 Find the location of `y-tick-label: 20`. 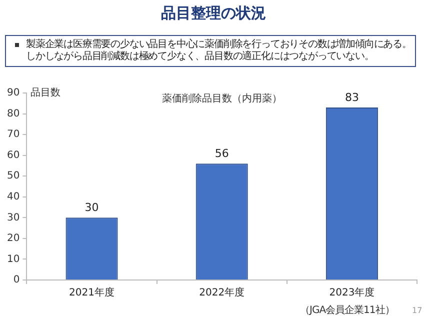

y-tick-label: 20 is located at coordinates (13, 238).